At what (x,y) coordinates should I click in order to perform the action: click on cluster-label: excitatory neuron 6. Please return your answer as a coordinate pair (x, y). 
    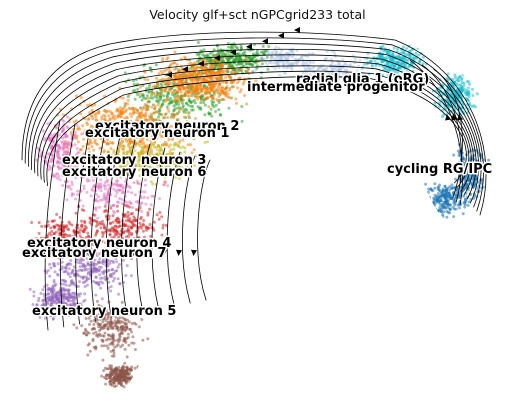
    Looking at the image, I should click on (134, 172).